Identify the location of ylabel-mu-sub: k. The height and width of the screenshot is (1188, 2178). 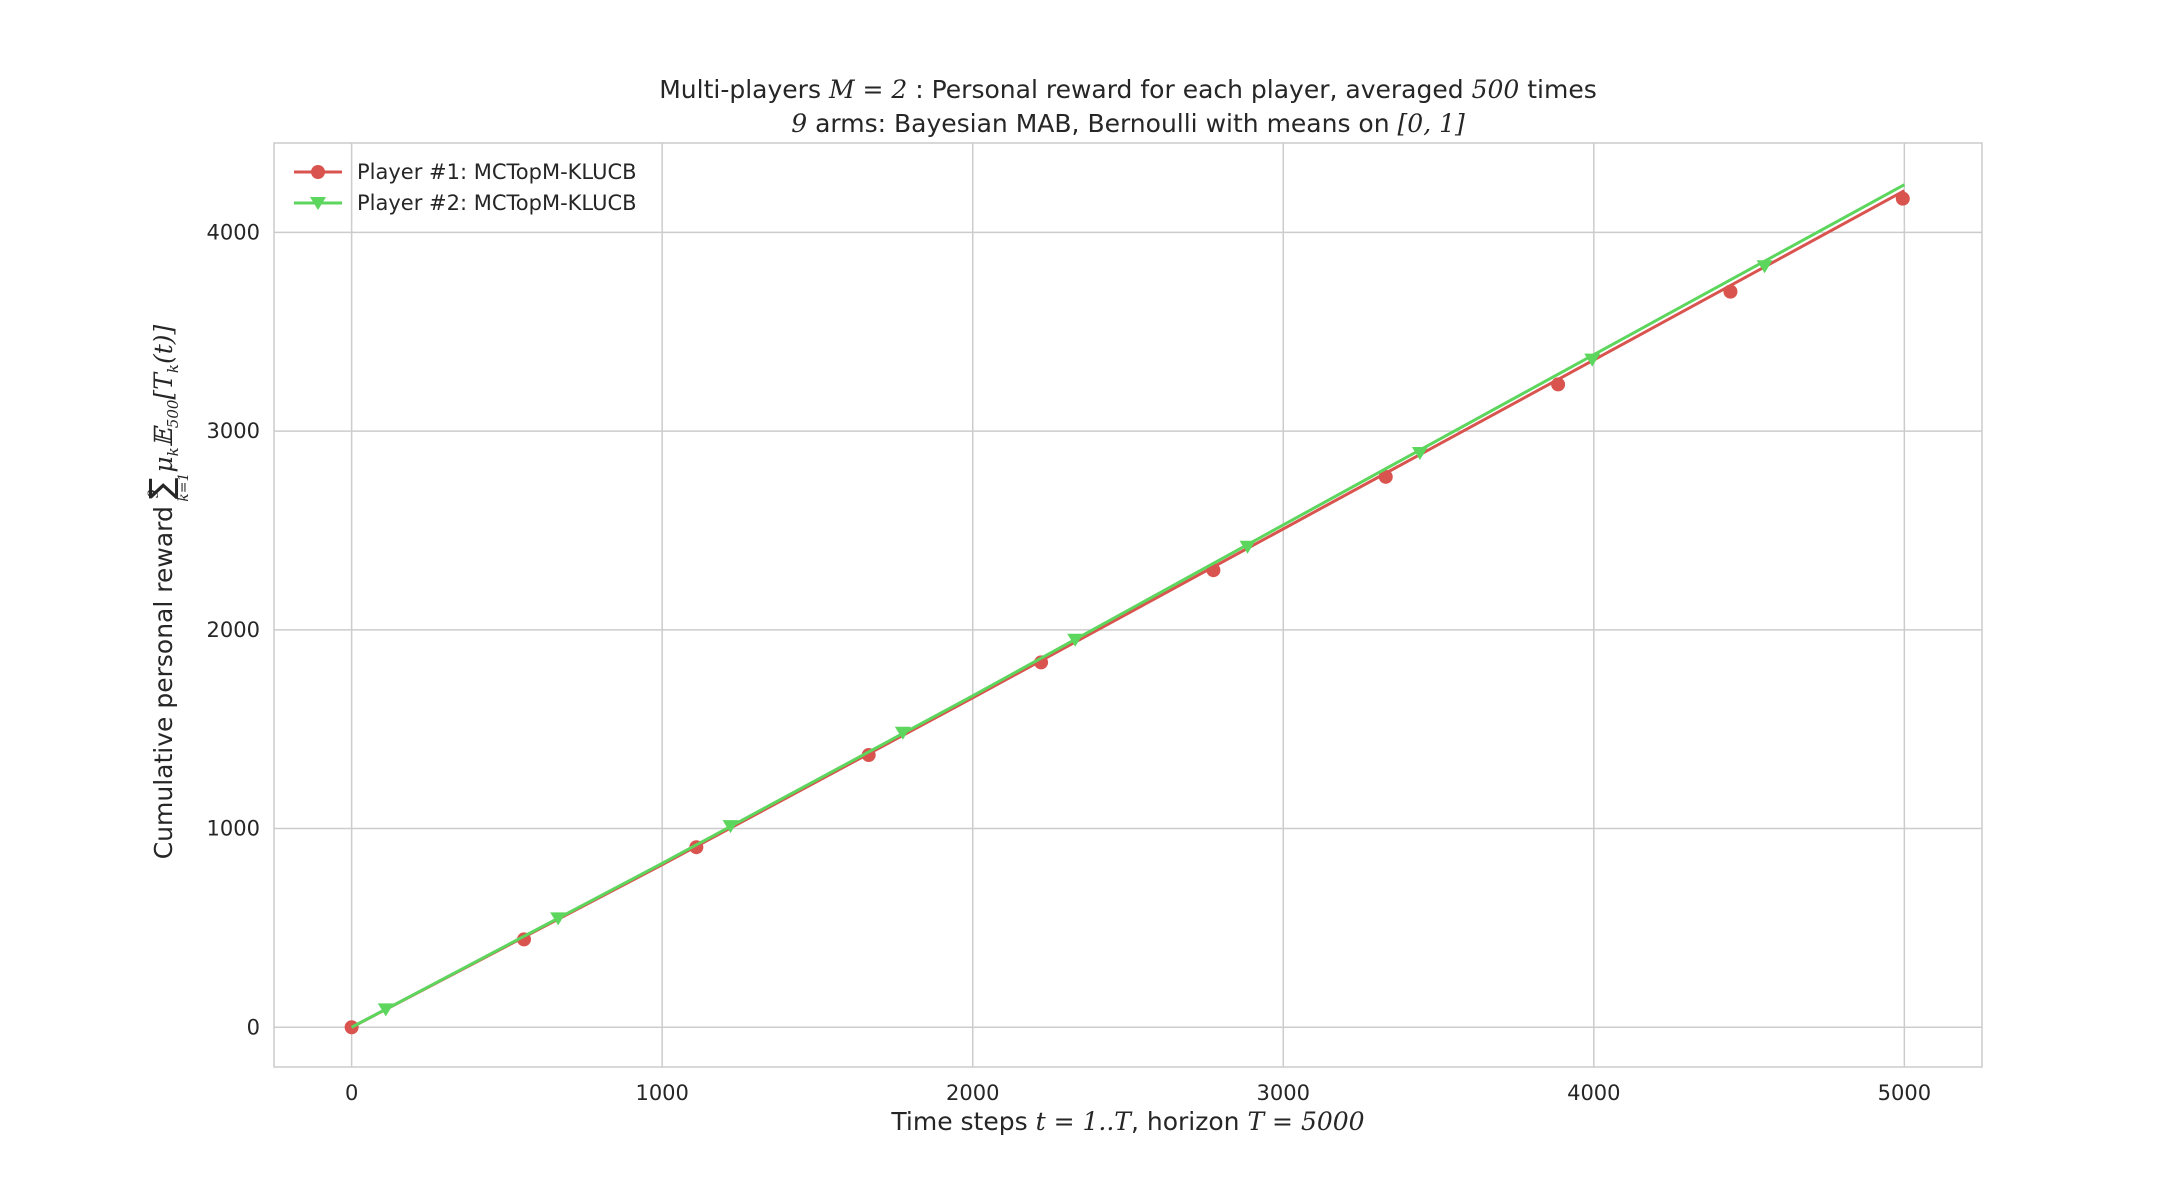
(173, 451).